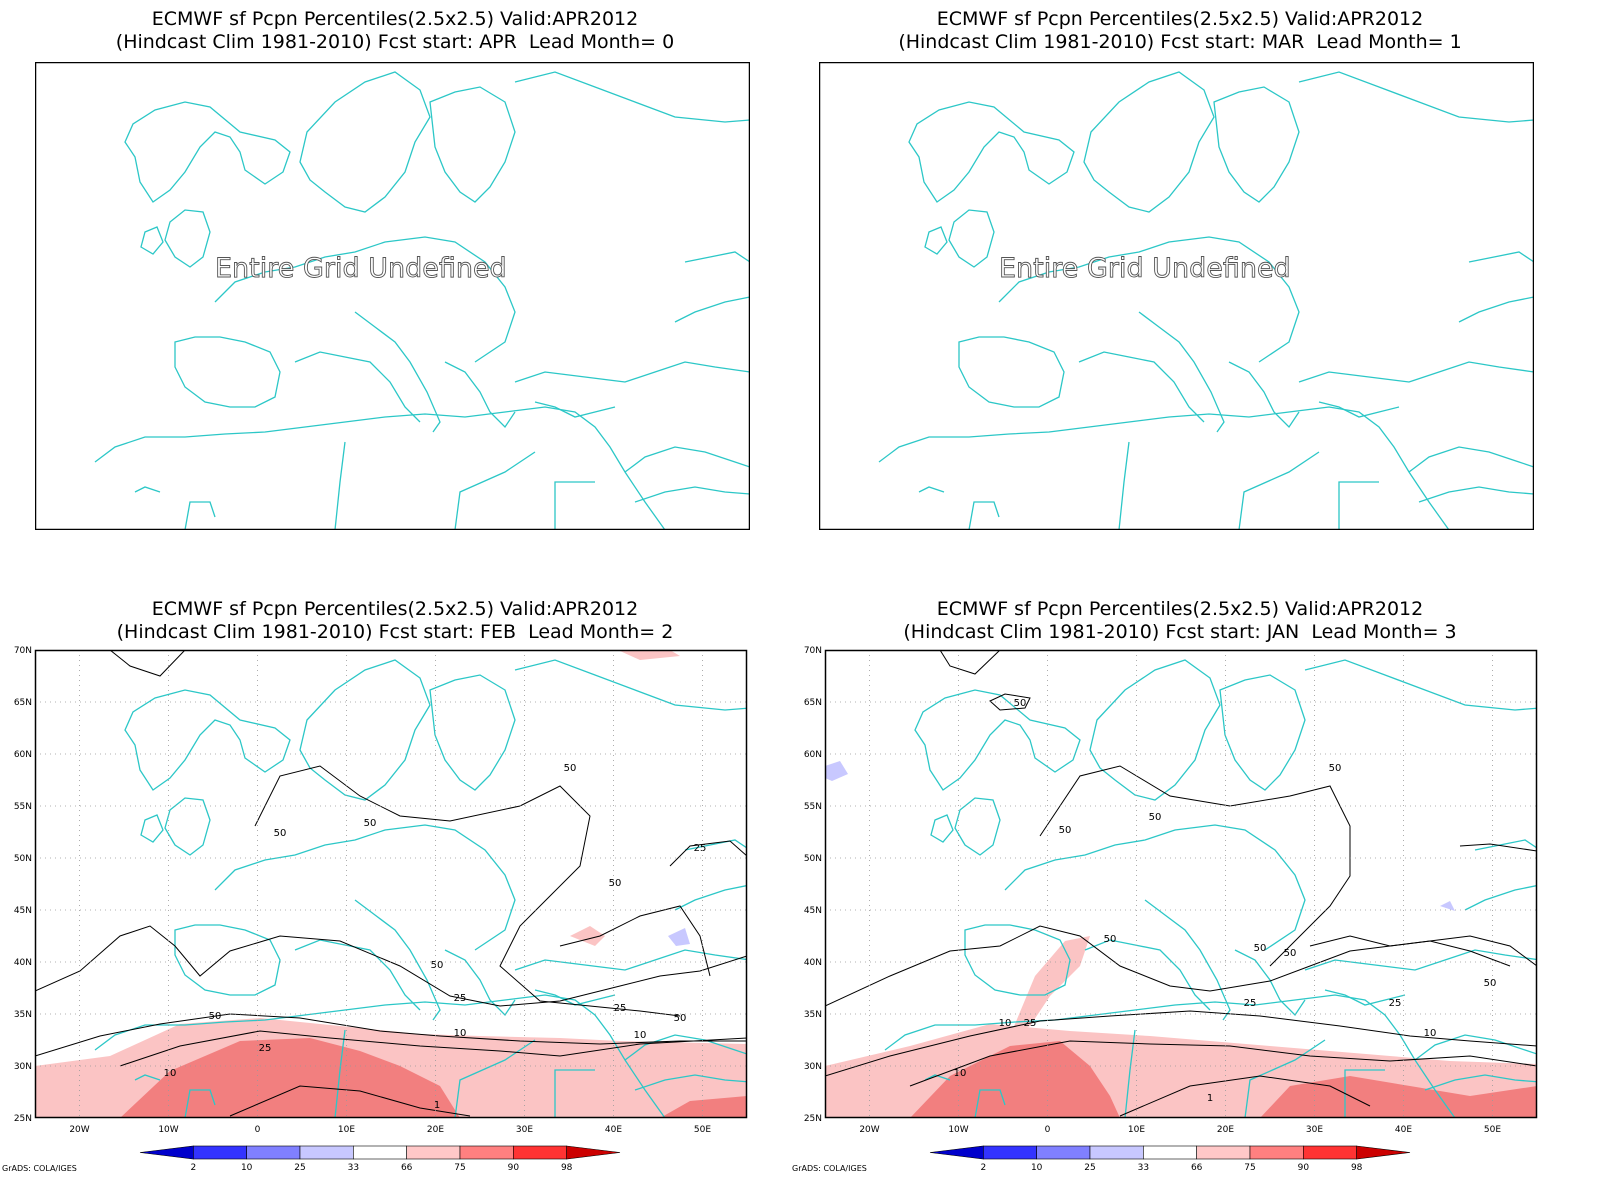 Image resolution: width=1600 pixels, height=1200 pixels. I want to click on contour-label: 25, so click(1250, 1003).